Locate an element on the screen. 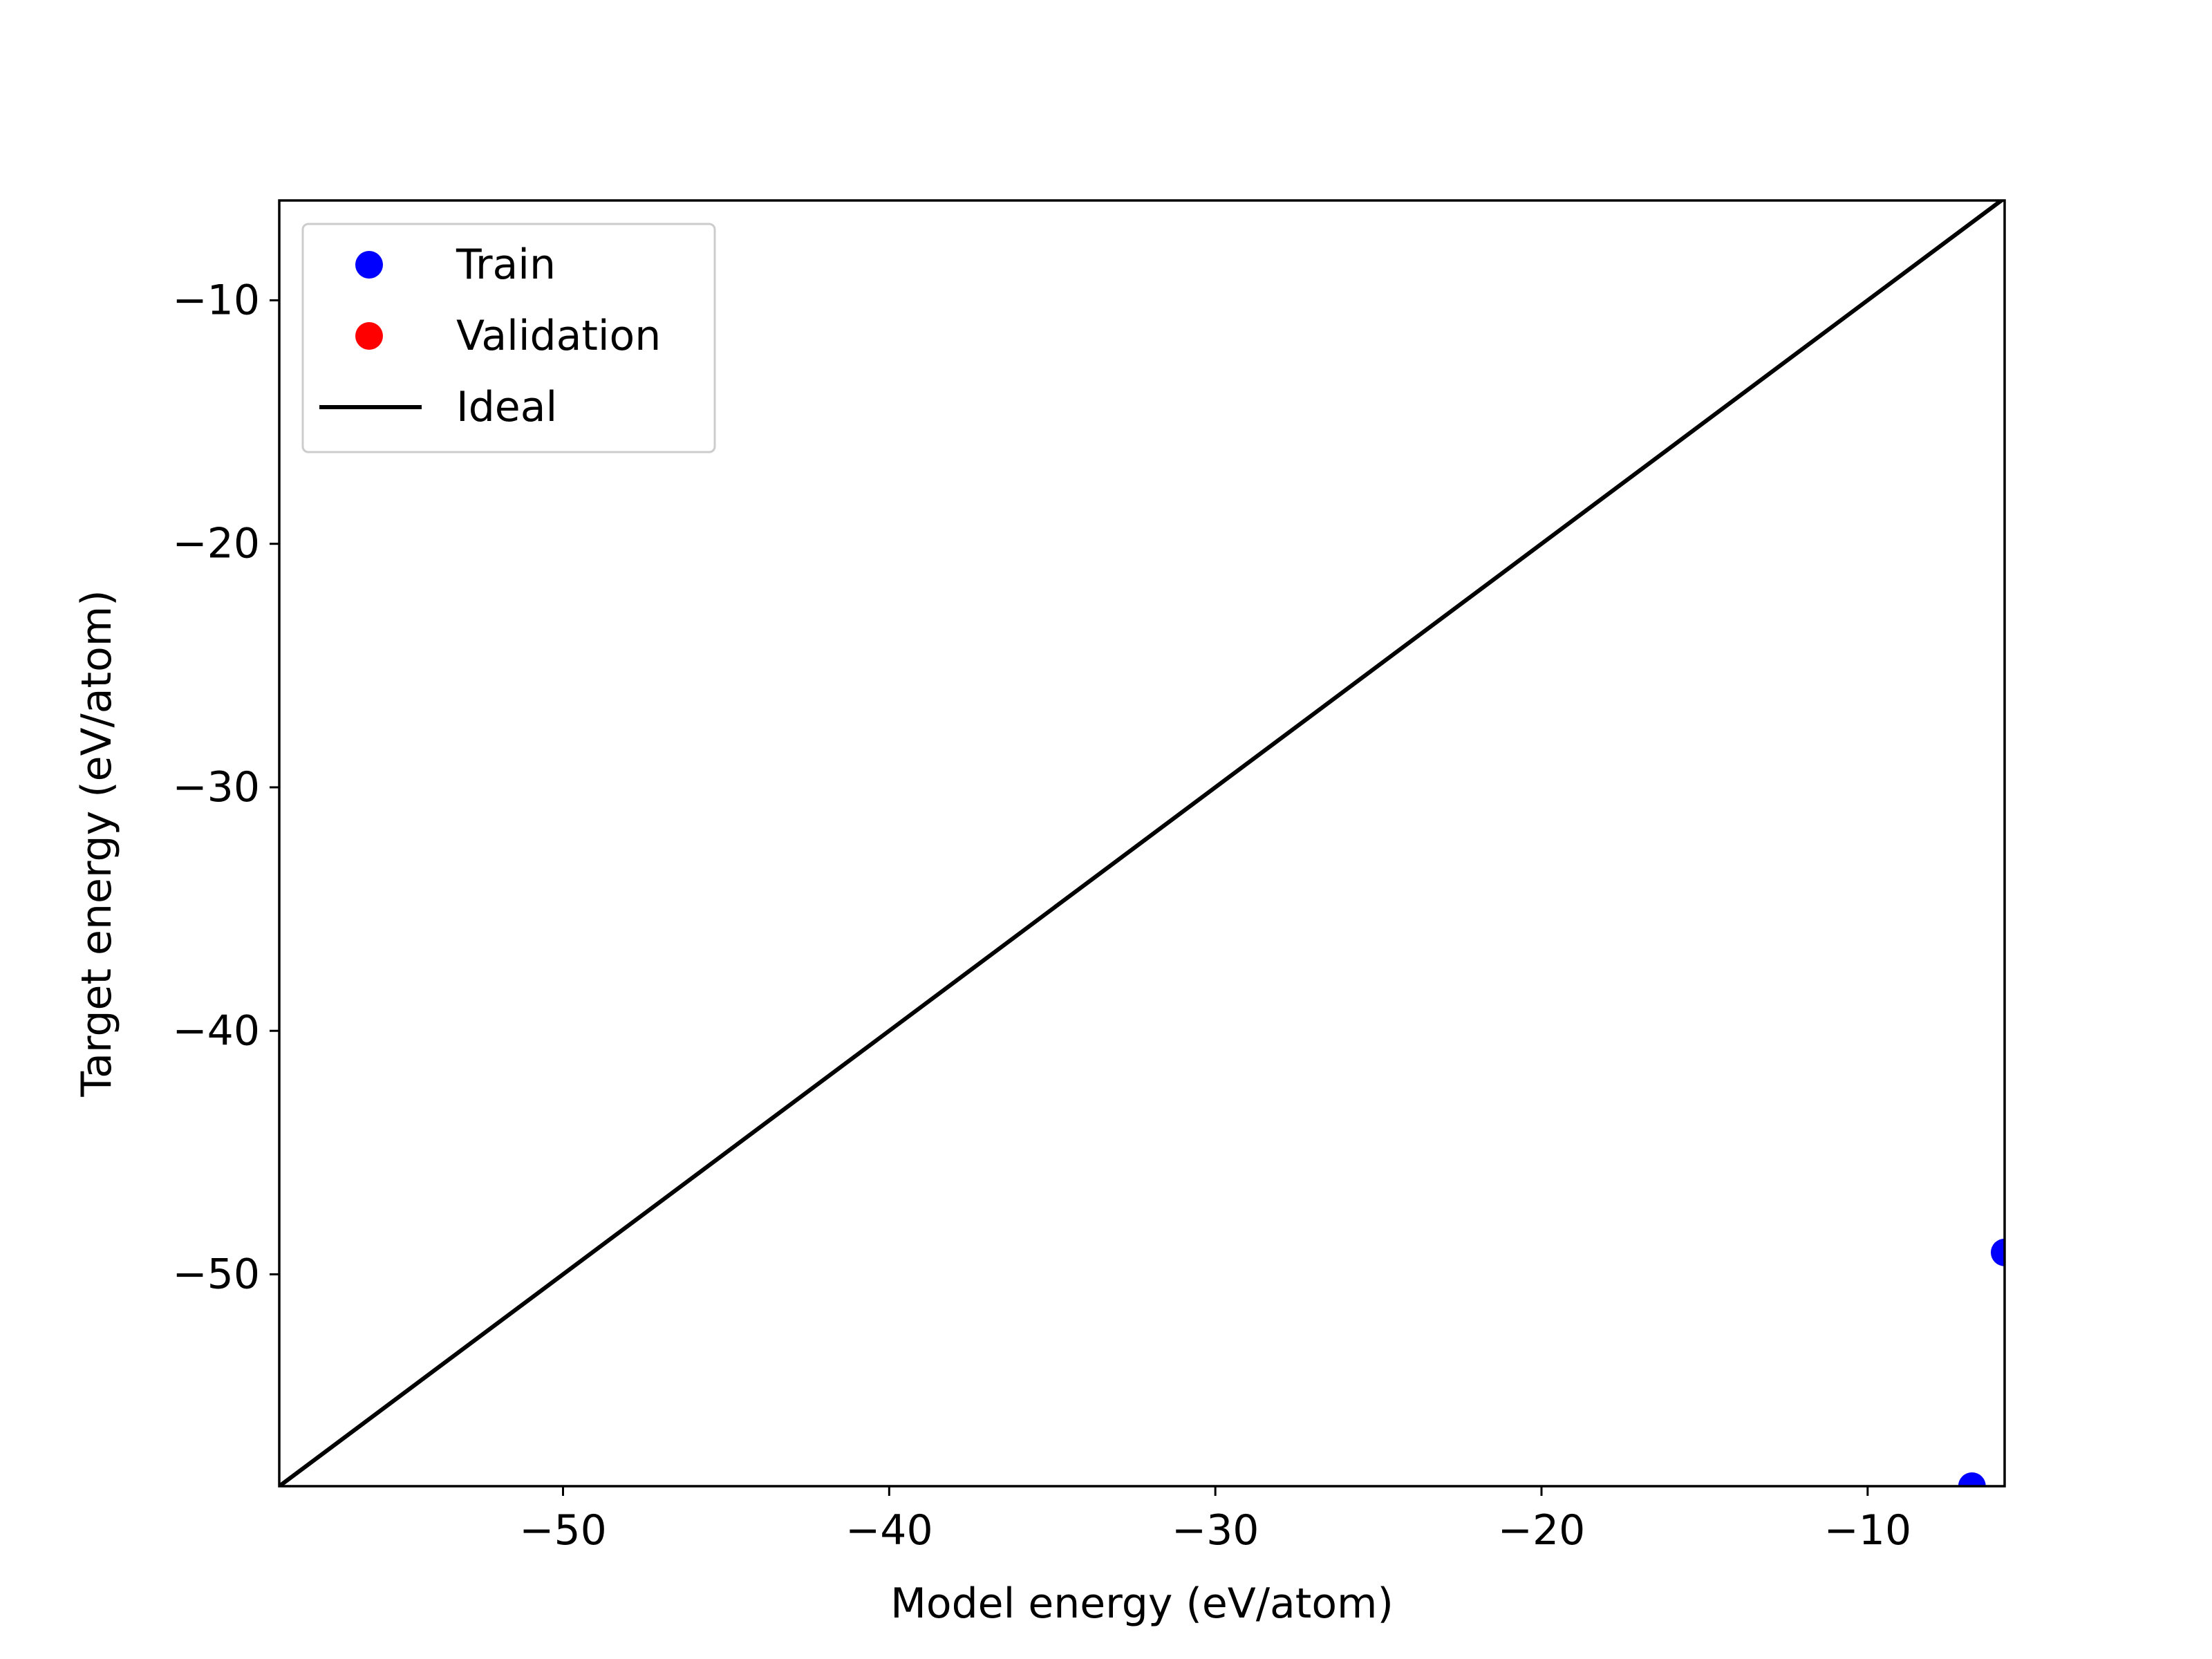 The width and height of the screenshot is (2212, 1659). y-axis-ticks: −10 −20 −30 −40 −50 is located at coordinates (225, 787).